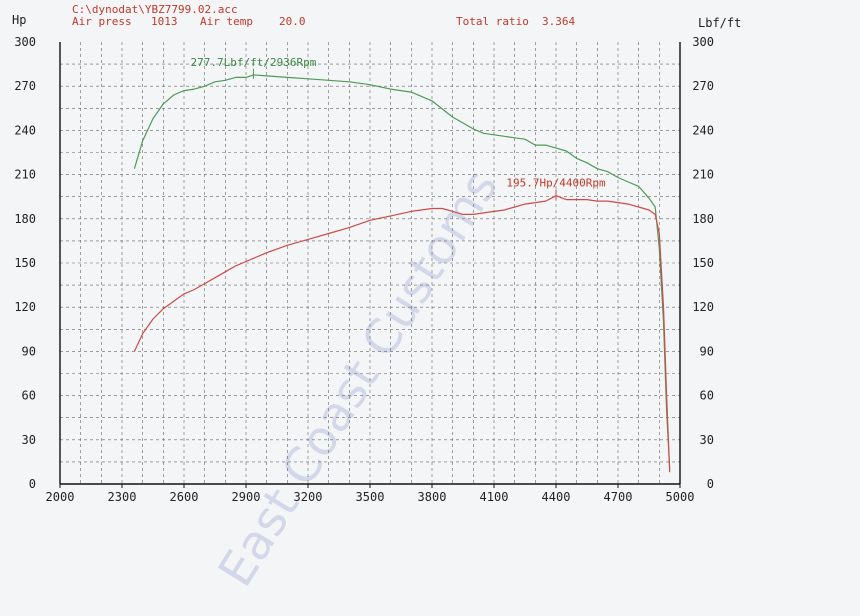 This screenshot has height=616, width=860. Describe the element at coordinates (32, 484) in the screenshot. I see `y-tick-label-left: 0` at that location.